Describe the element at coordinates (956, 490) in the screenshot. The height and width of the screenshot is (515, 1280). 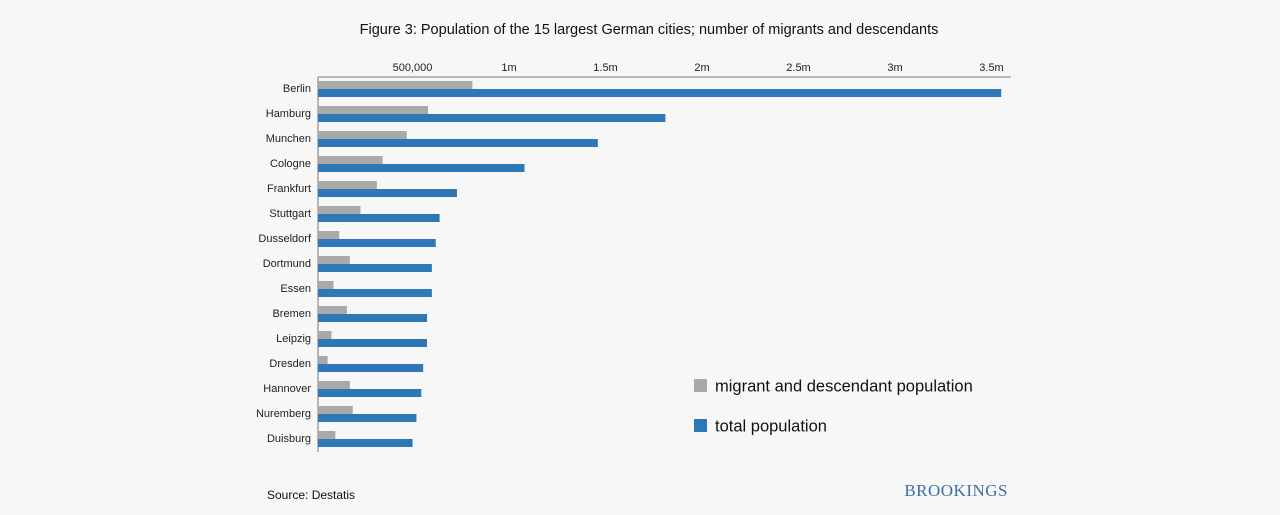
I see `brookings-logo: BROOKINGS` at that location.